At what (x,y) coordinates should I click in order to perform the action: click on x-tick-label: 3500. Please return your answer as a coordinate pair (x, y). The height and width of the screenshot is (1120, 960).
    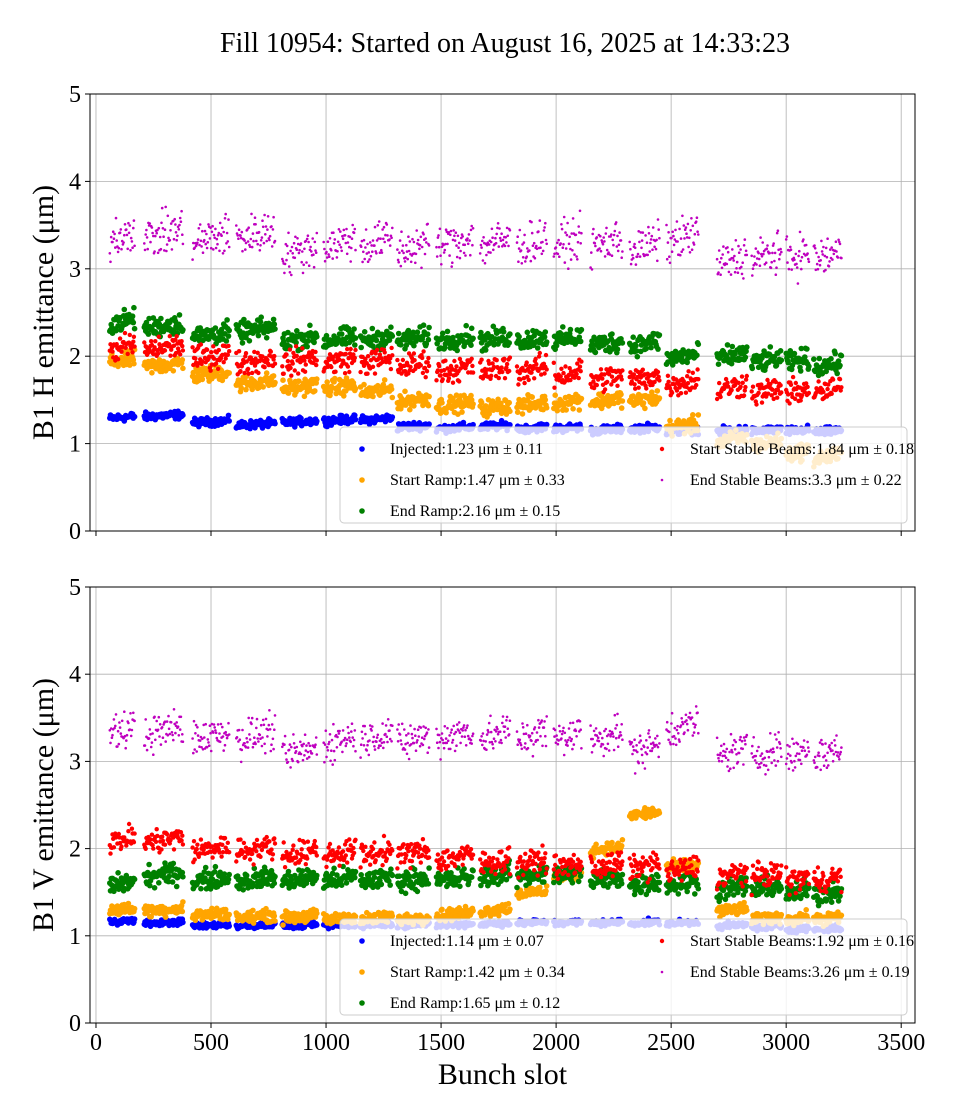
    Looking at the image, I should click on (901, 1043).